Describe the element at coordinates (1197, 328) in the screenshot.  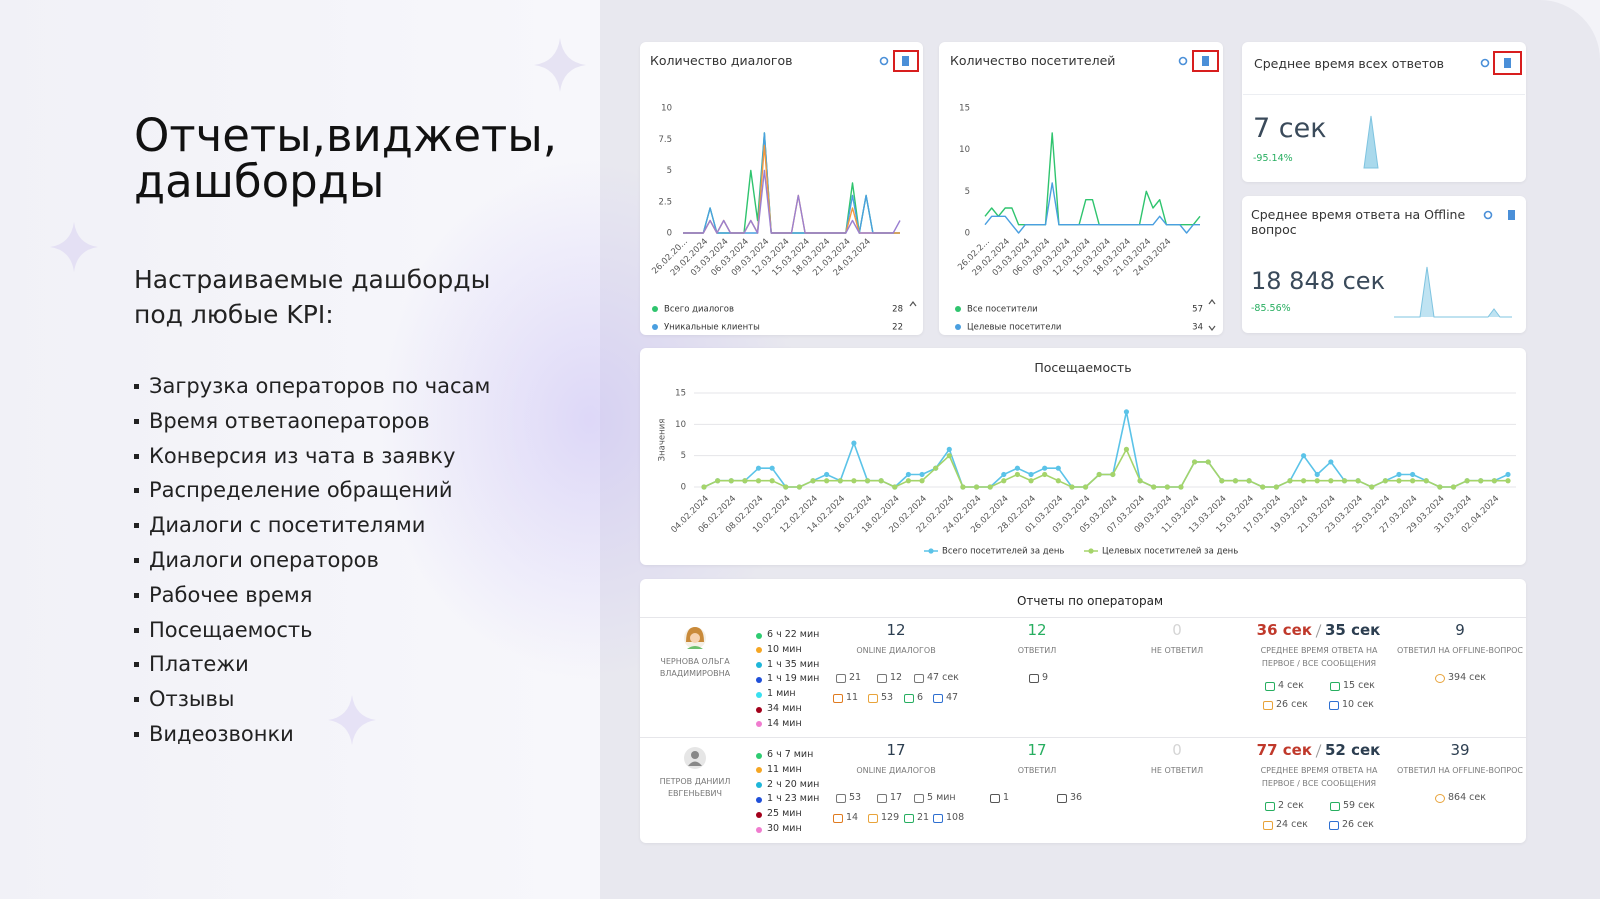
I see `legend-total: 34` at that location.